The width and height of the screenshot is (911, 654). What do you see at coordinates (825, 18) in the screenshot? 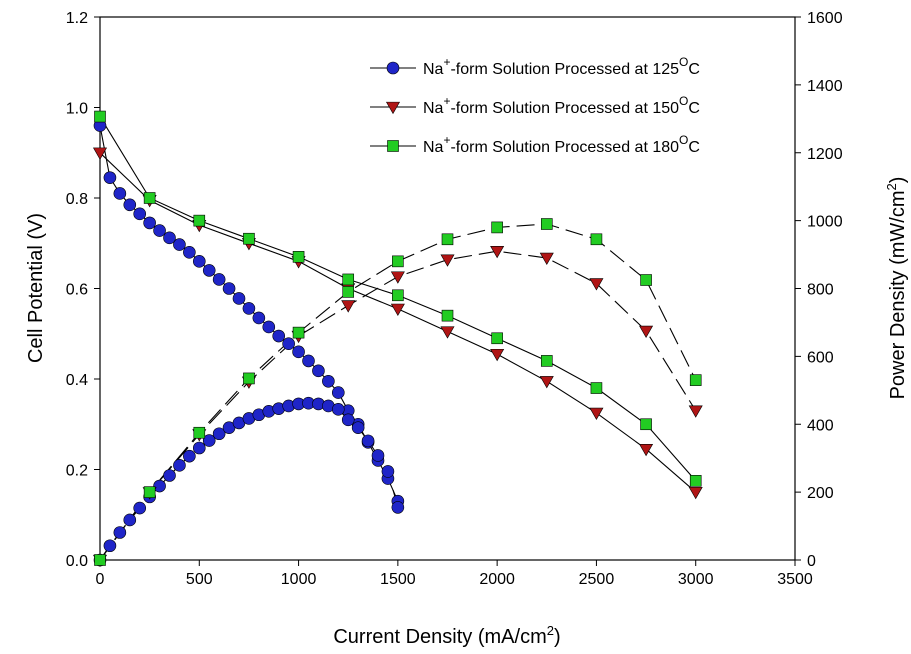
I see `y2-tick-label: 1600` at bounding box center [825, 18].